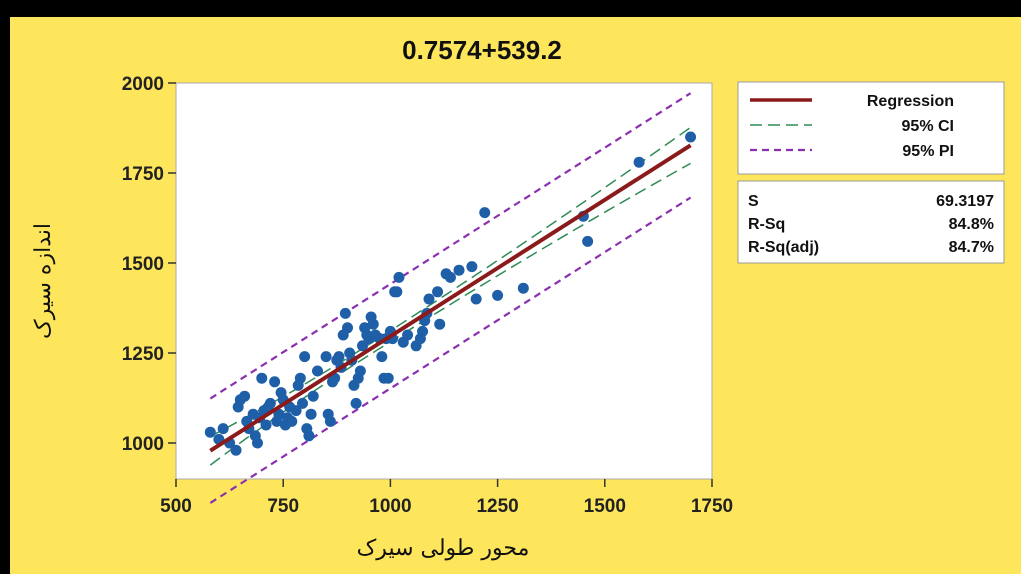 The image size is (1021, 574). Describe the element at coordinates (143, 444) in the screenshot. I see `y-tick-label: 1000` at that location.